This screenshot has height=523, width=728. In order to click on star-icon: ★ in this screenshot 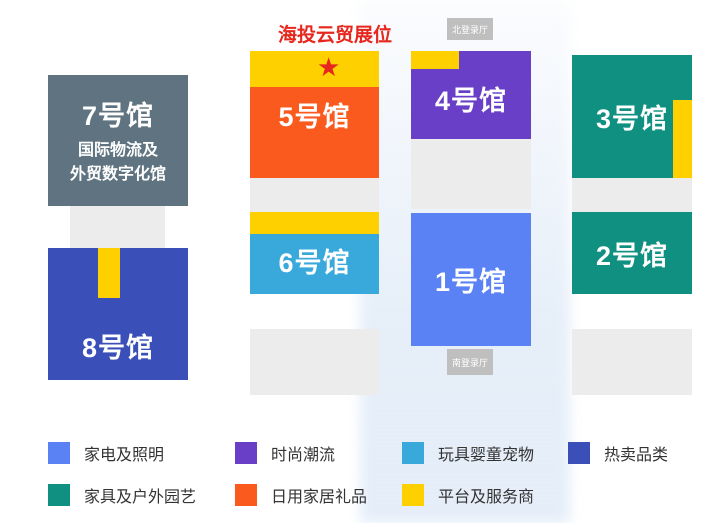, I will do `click(329, 67)`.